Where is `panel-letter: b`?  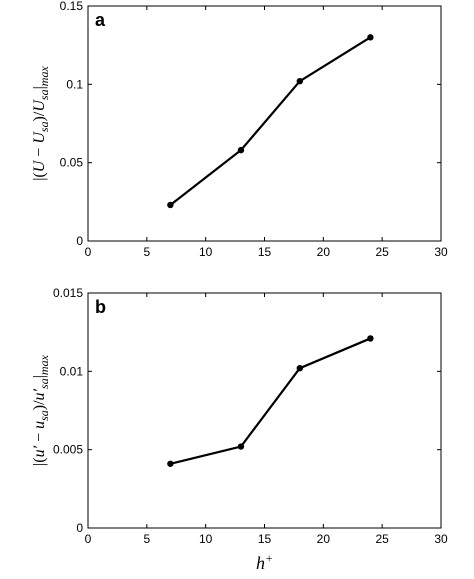
panel-letter: b is located at coordinates (100, 307).